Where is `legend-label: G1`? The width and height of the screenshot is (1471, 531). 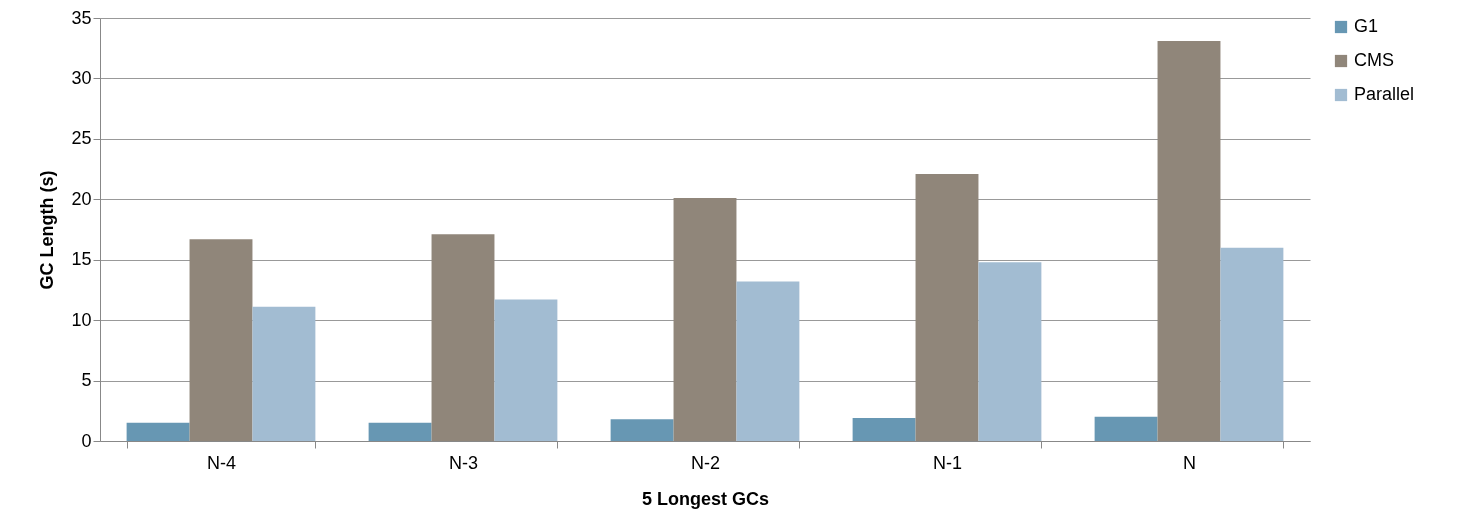
legend-label: G1 is located at coordinates (1366, 26).